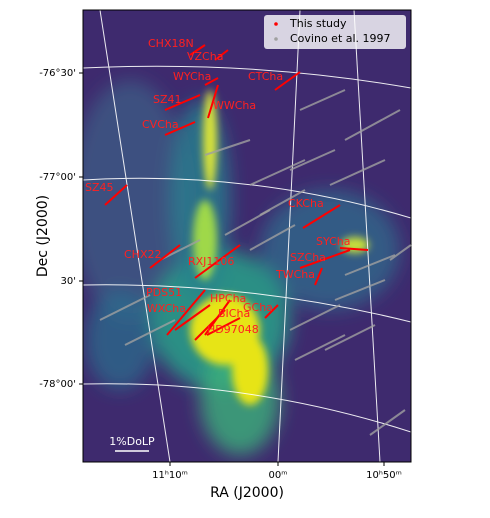  Describe the element at coordinates (265, 76) in the screenshot. I see `star-label: CTCha` at that location.